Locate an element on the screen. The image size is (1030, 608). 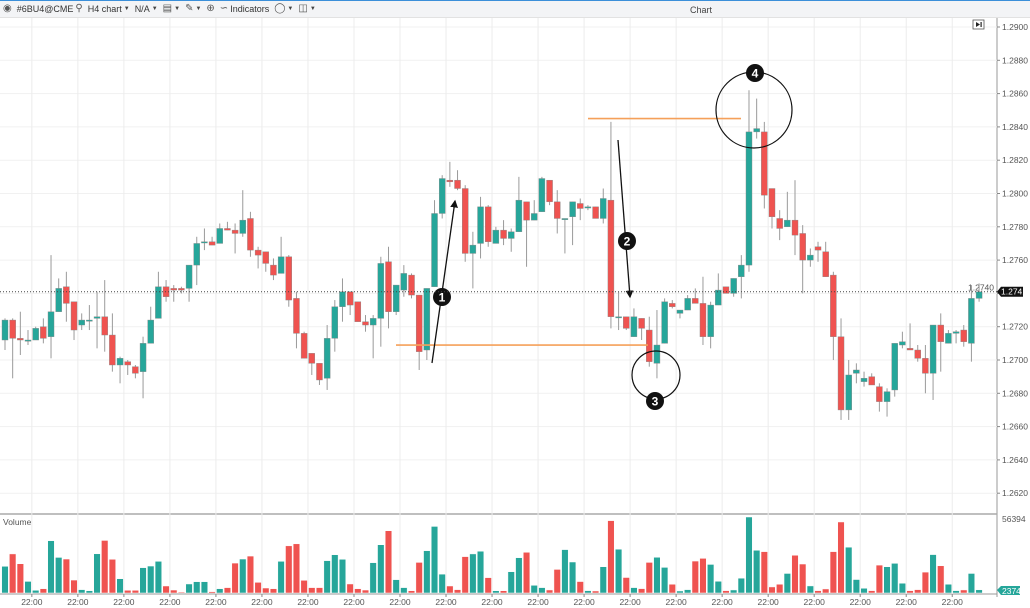
symbol-field: #6BU4@CME ⚲ is located at coordinates (50, 9).